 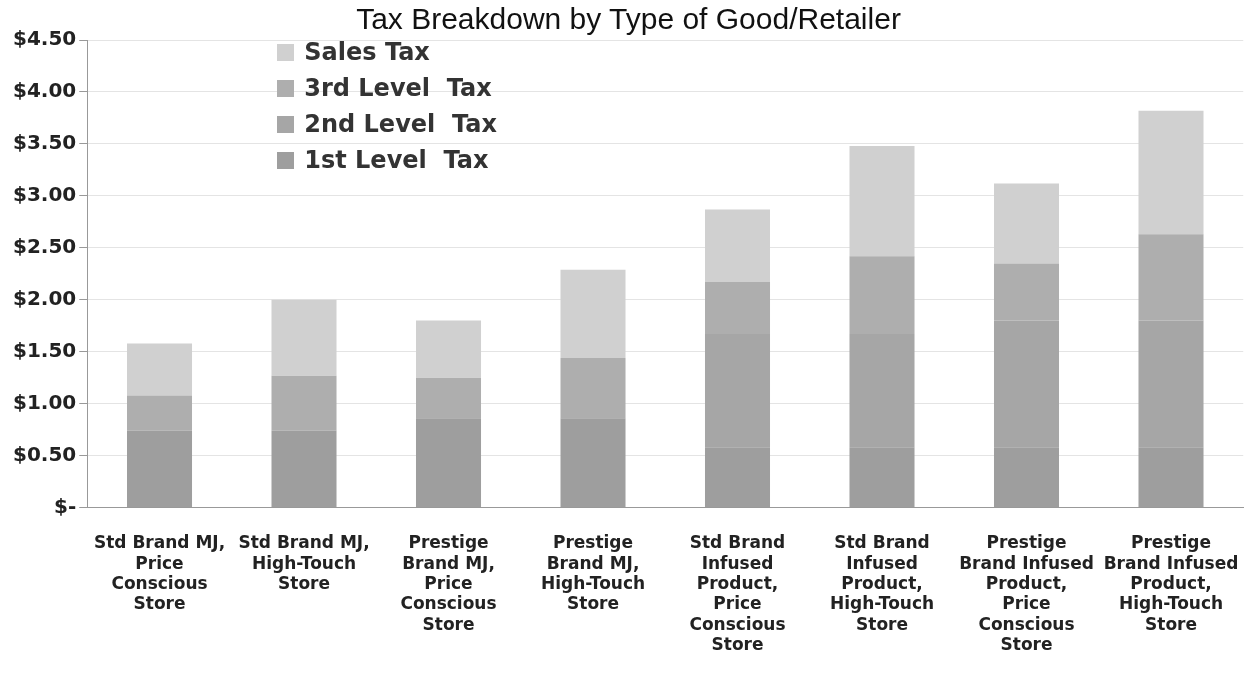 What do you see at coordinates (396, 160) in the screenshot?
I see `legend-label: 1st Level Tax` at bounding box center [396, 160].